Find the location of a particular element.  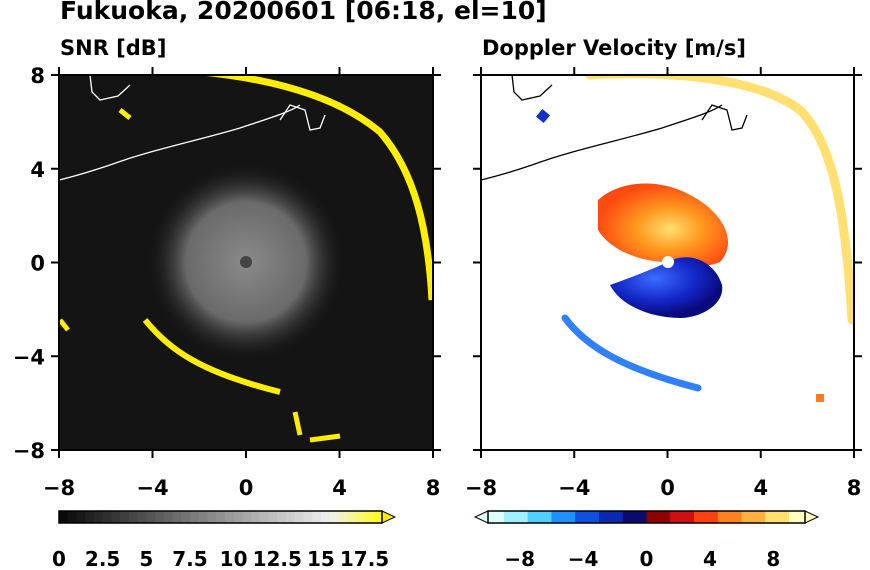

snr-xtick-label: 0 is located at coordinates (246, 488).